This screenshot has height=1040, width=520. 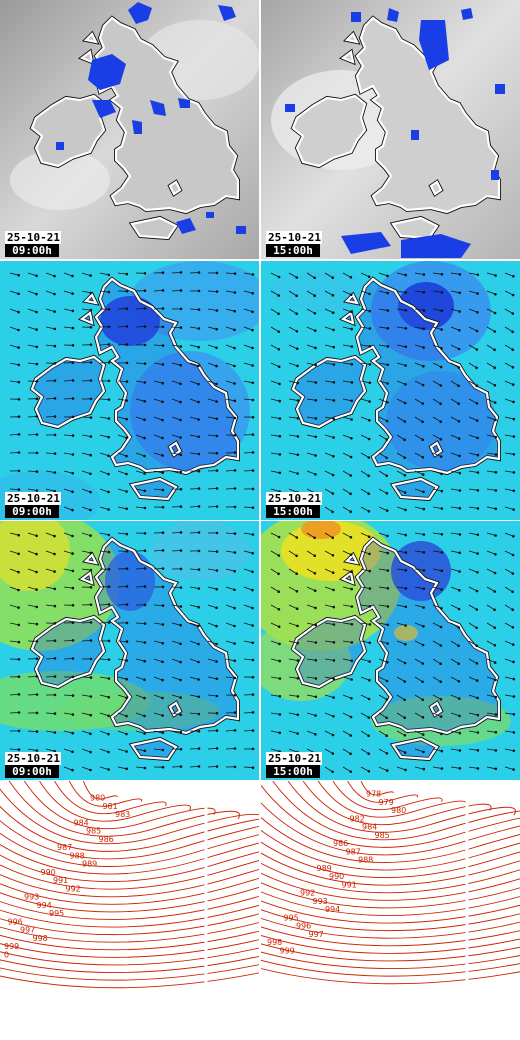 What do you see at coordinates (340, 843) in the screenshot?
I see `isobar-label: 986` at bounding box center [340, 843].